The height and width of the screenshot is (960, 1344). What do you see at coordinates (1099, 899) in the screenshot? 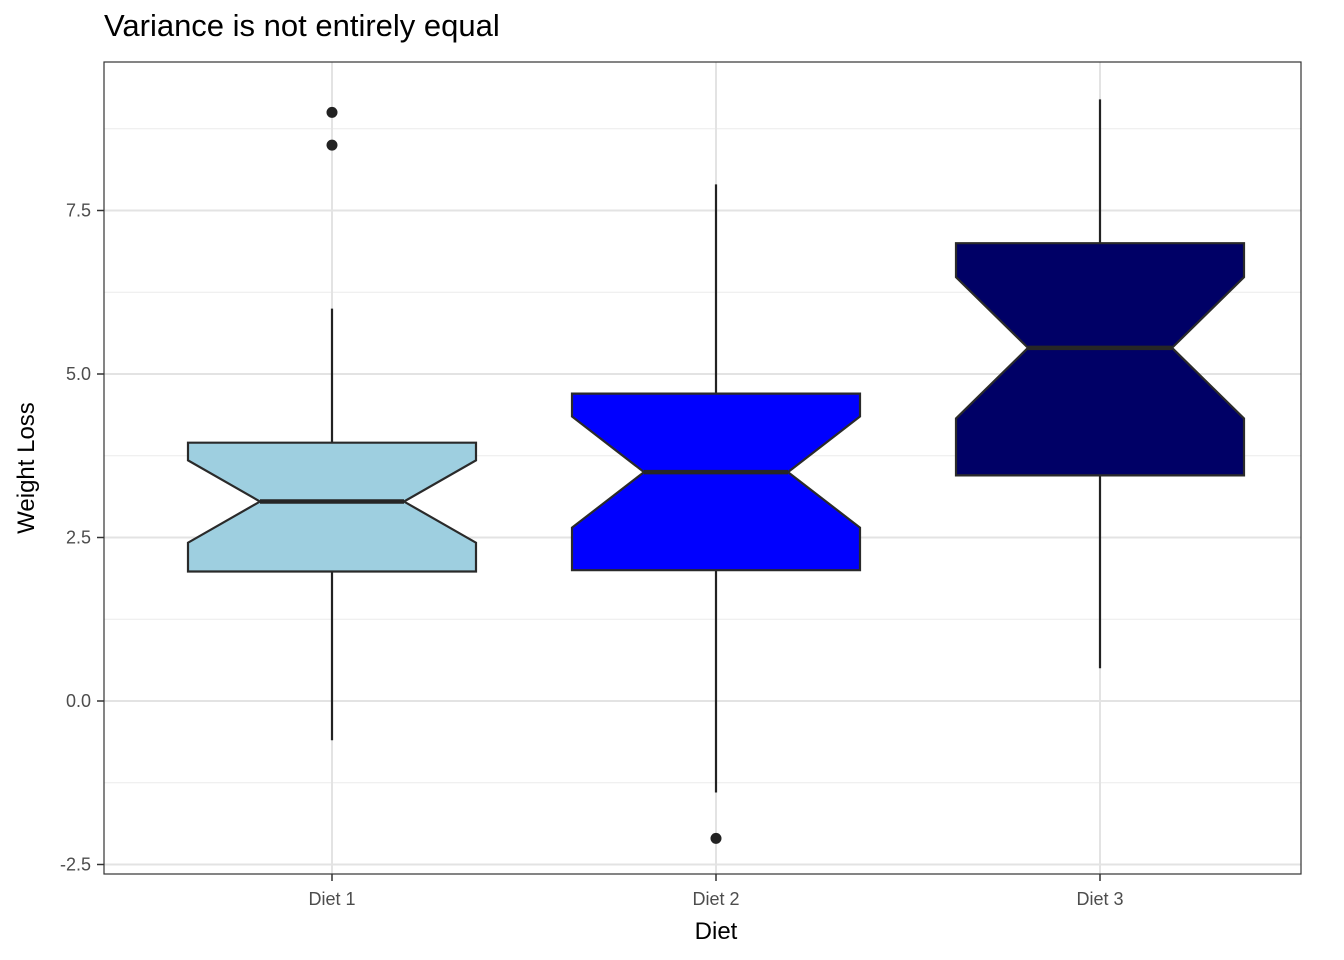
I see `x-tick-label-diet-3: Diet 3` at bounding box center [1099, 899].